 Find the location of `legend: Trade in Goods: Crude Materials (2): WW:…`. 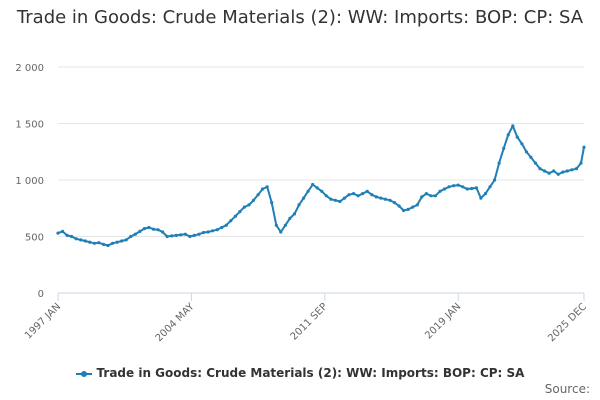

legend: Trade in Goods: Crude Materials (2): WW:… is located at coordinates (300, 373).